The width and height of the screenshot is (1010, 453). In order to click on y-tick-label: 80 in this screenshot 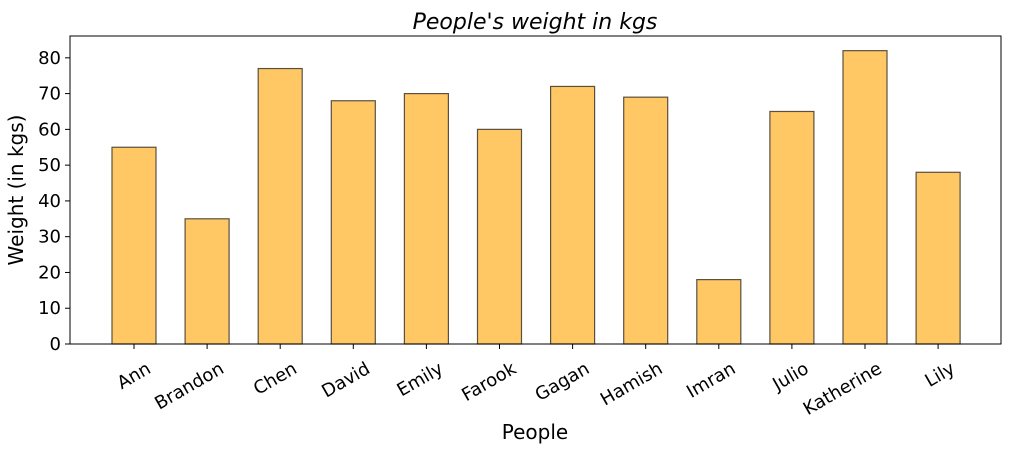, I will do `click(49, 58)`.